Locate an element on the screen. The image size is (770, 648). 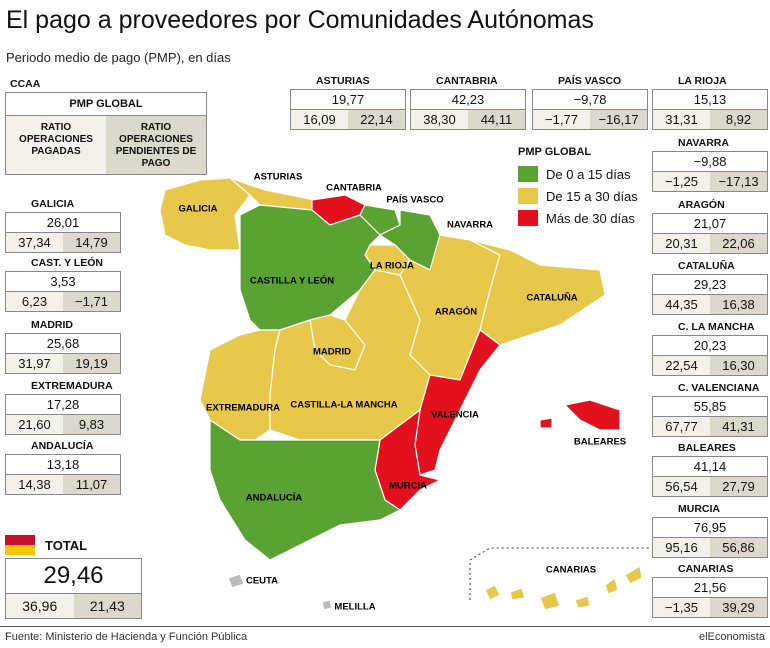
region-box: 76,95 95,16 56,86 is located at coordinates (710, 537).